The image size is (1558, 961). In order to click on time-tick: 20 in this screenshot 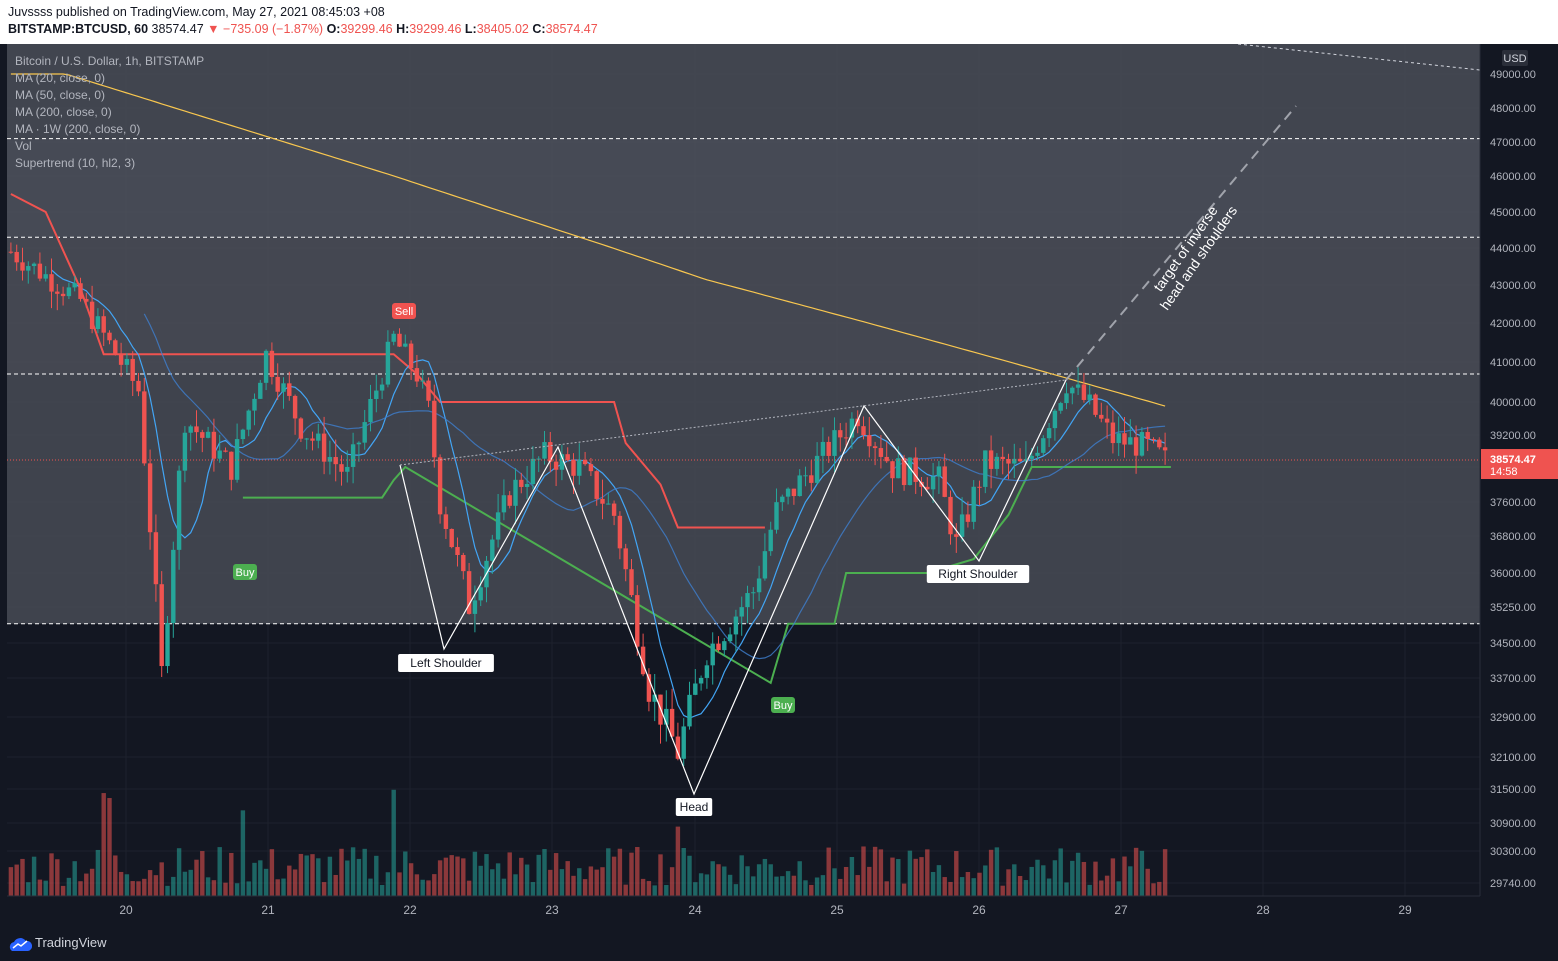, I will do `click(126, 910)`.